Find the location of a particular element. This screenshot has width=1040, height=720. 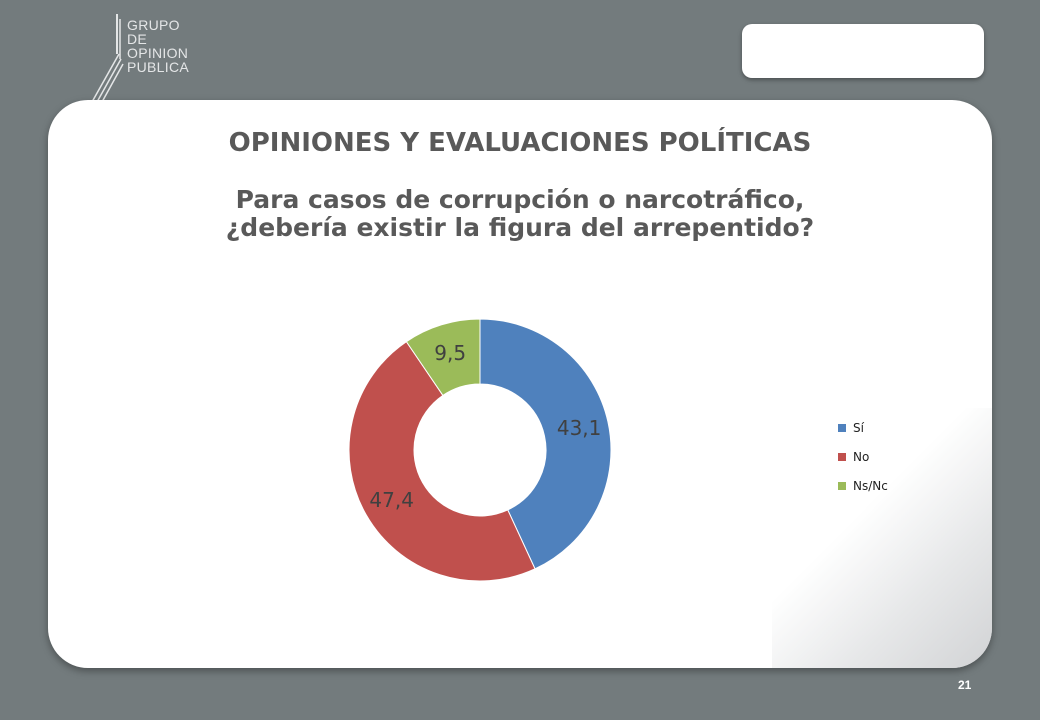

question-line-1: Para casos de corrupción o narcotráfico, is located at coordinates (520, 199).